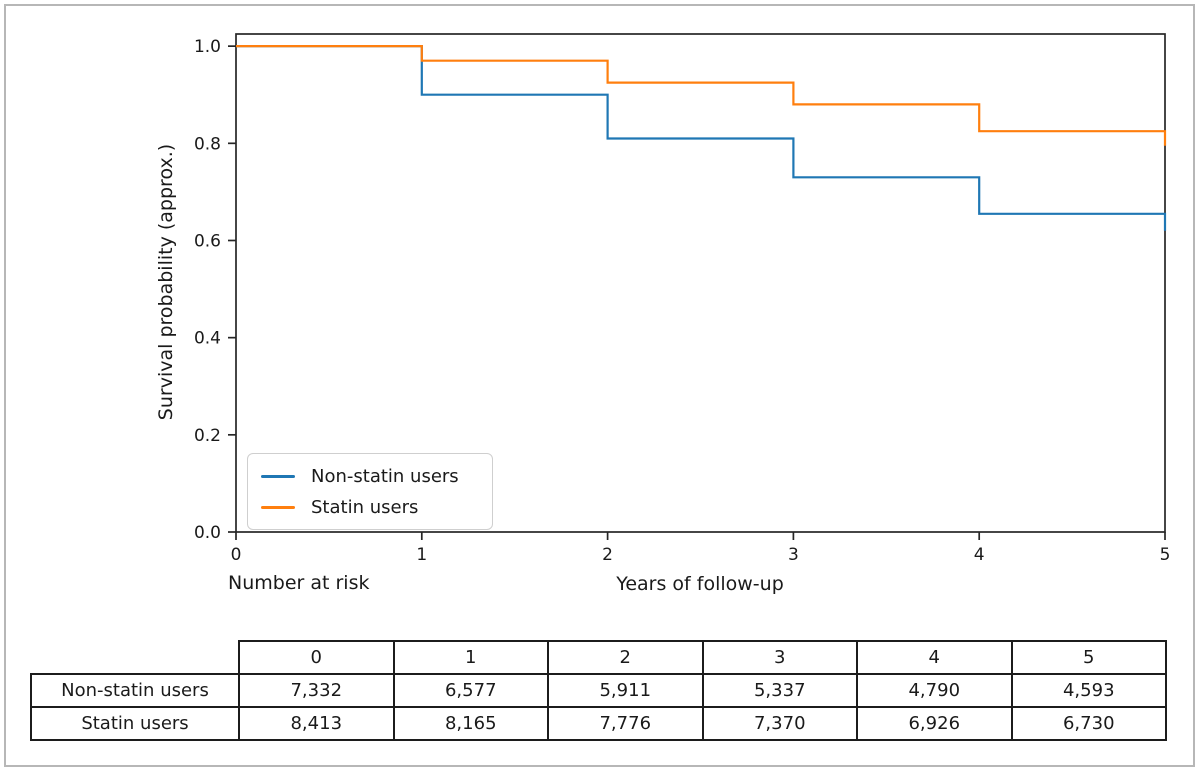 This screenshot has width=1200, height=772. I want to click on risk-value-cell: 4,790, so click(934, 690).